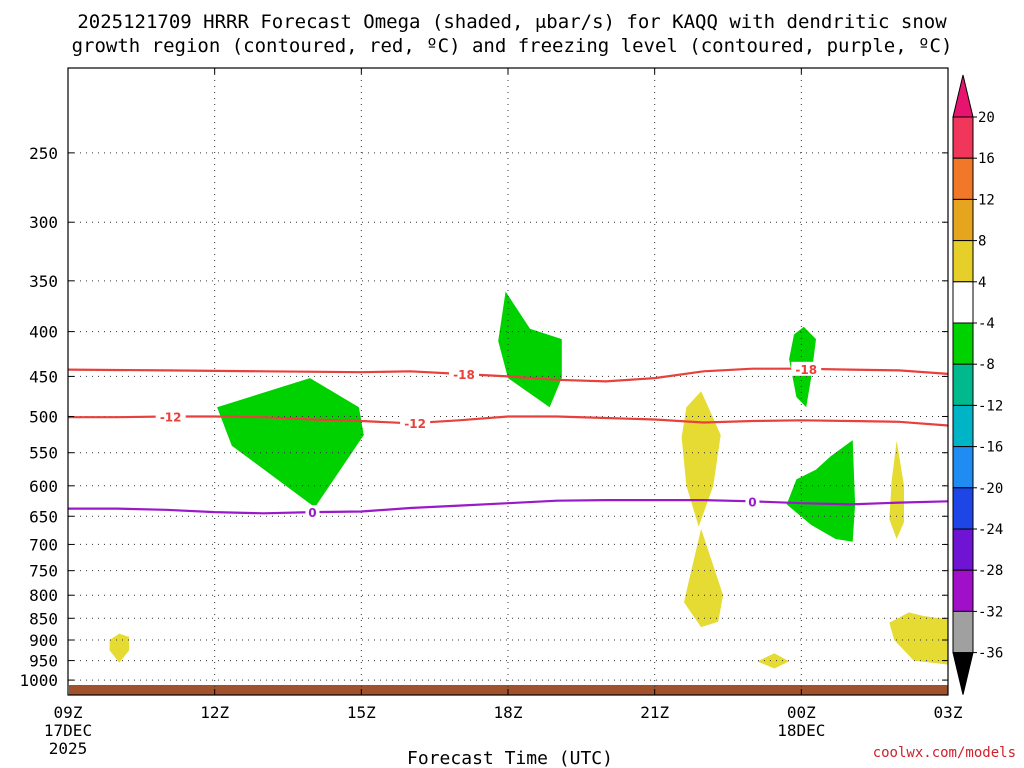 The height and width of the screenshot is (768, 1024). Describe the element at coordinates (508, 375) in the screenshot. I see `contour-line--18` at that location.